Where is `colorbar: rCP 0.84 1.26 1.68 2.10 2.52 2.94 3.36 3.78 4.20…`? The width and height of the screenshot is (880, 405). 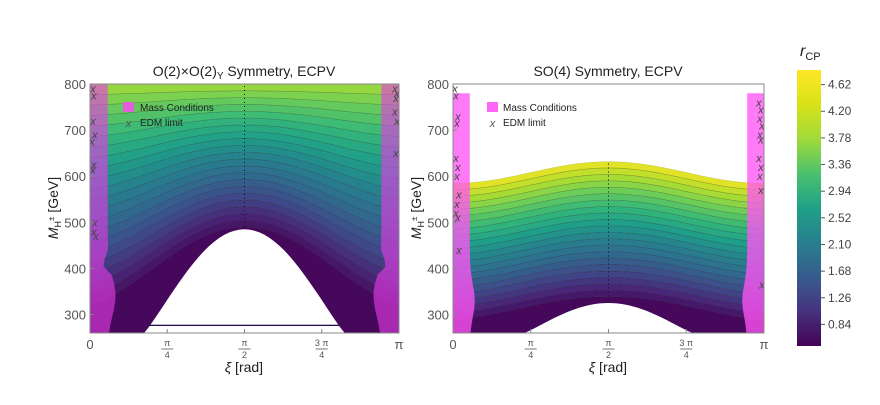
colorbar: rCP 0.84 1.26 1.68 2.10 2.52 2.94 3.36 3.78 4.20… is located at coordinates (824, 194).